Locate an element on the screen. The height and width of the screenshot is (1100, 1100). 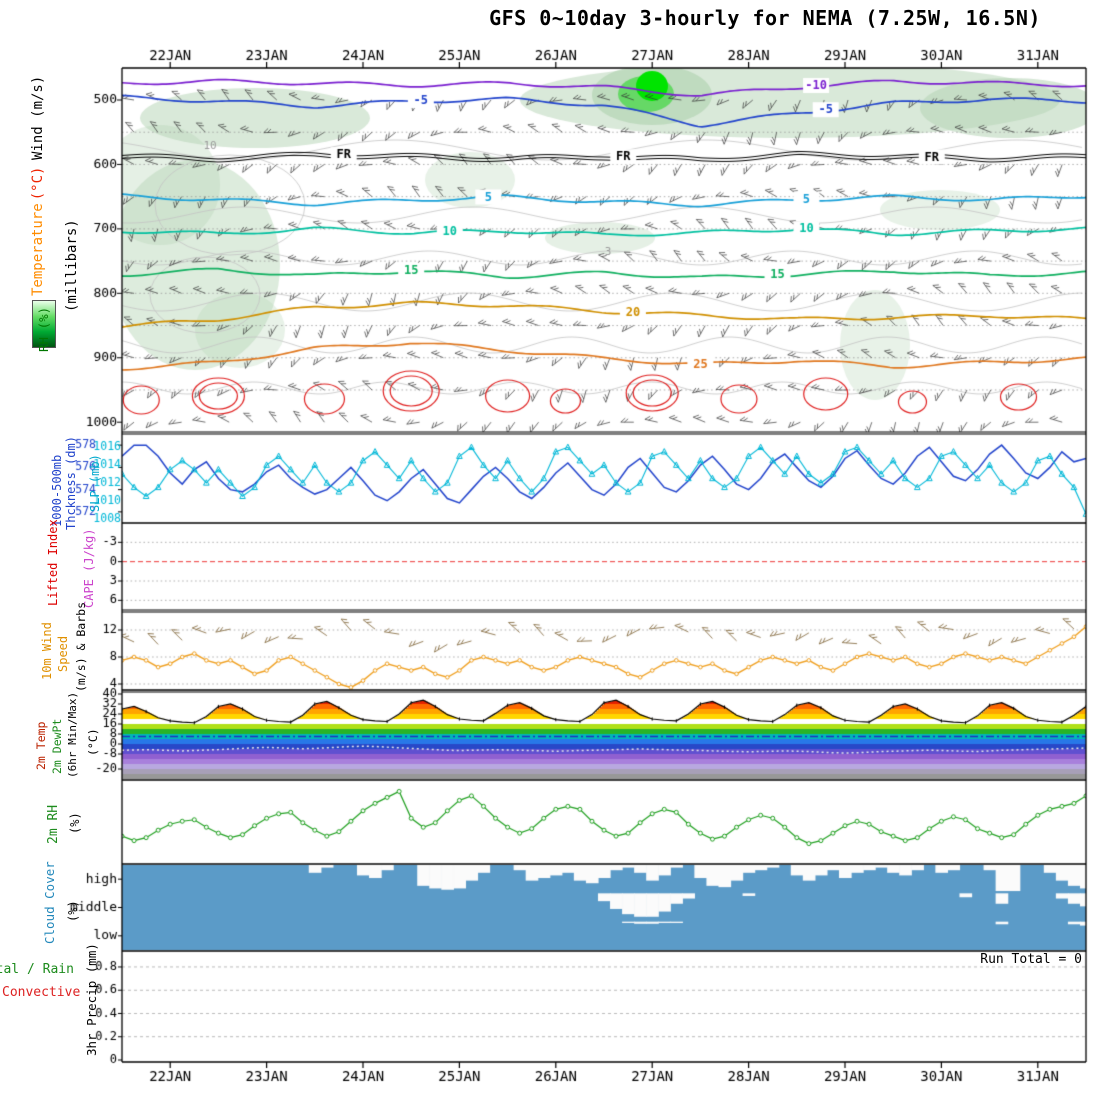
cloud-axis-label: Cloud Cover is located at coordinates (49, 902).